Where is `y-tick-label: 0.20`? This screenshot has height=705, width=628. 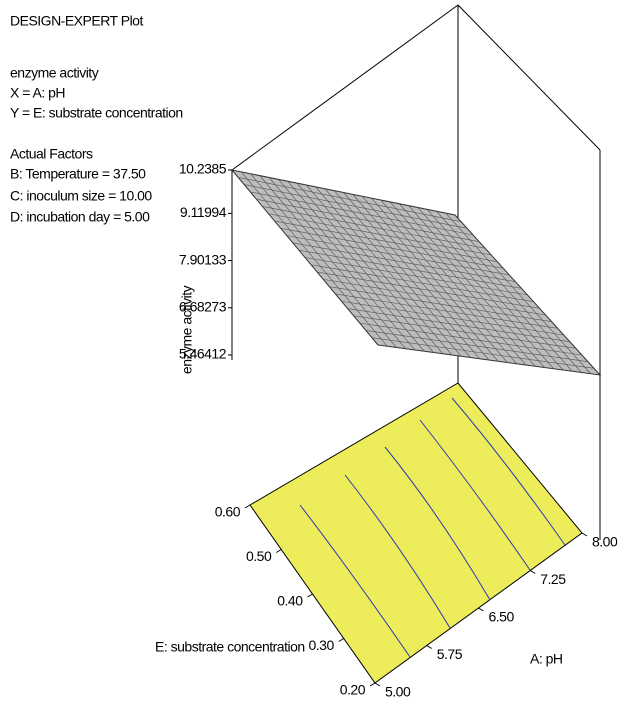 y-tick-label: 0.20 is located at coordinates (353, 690).